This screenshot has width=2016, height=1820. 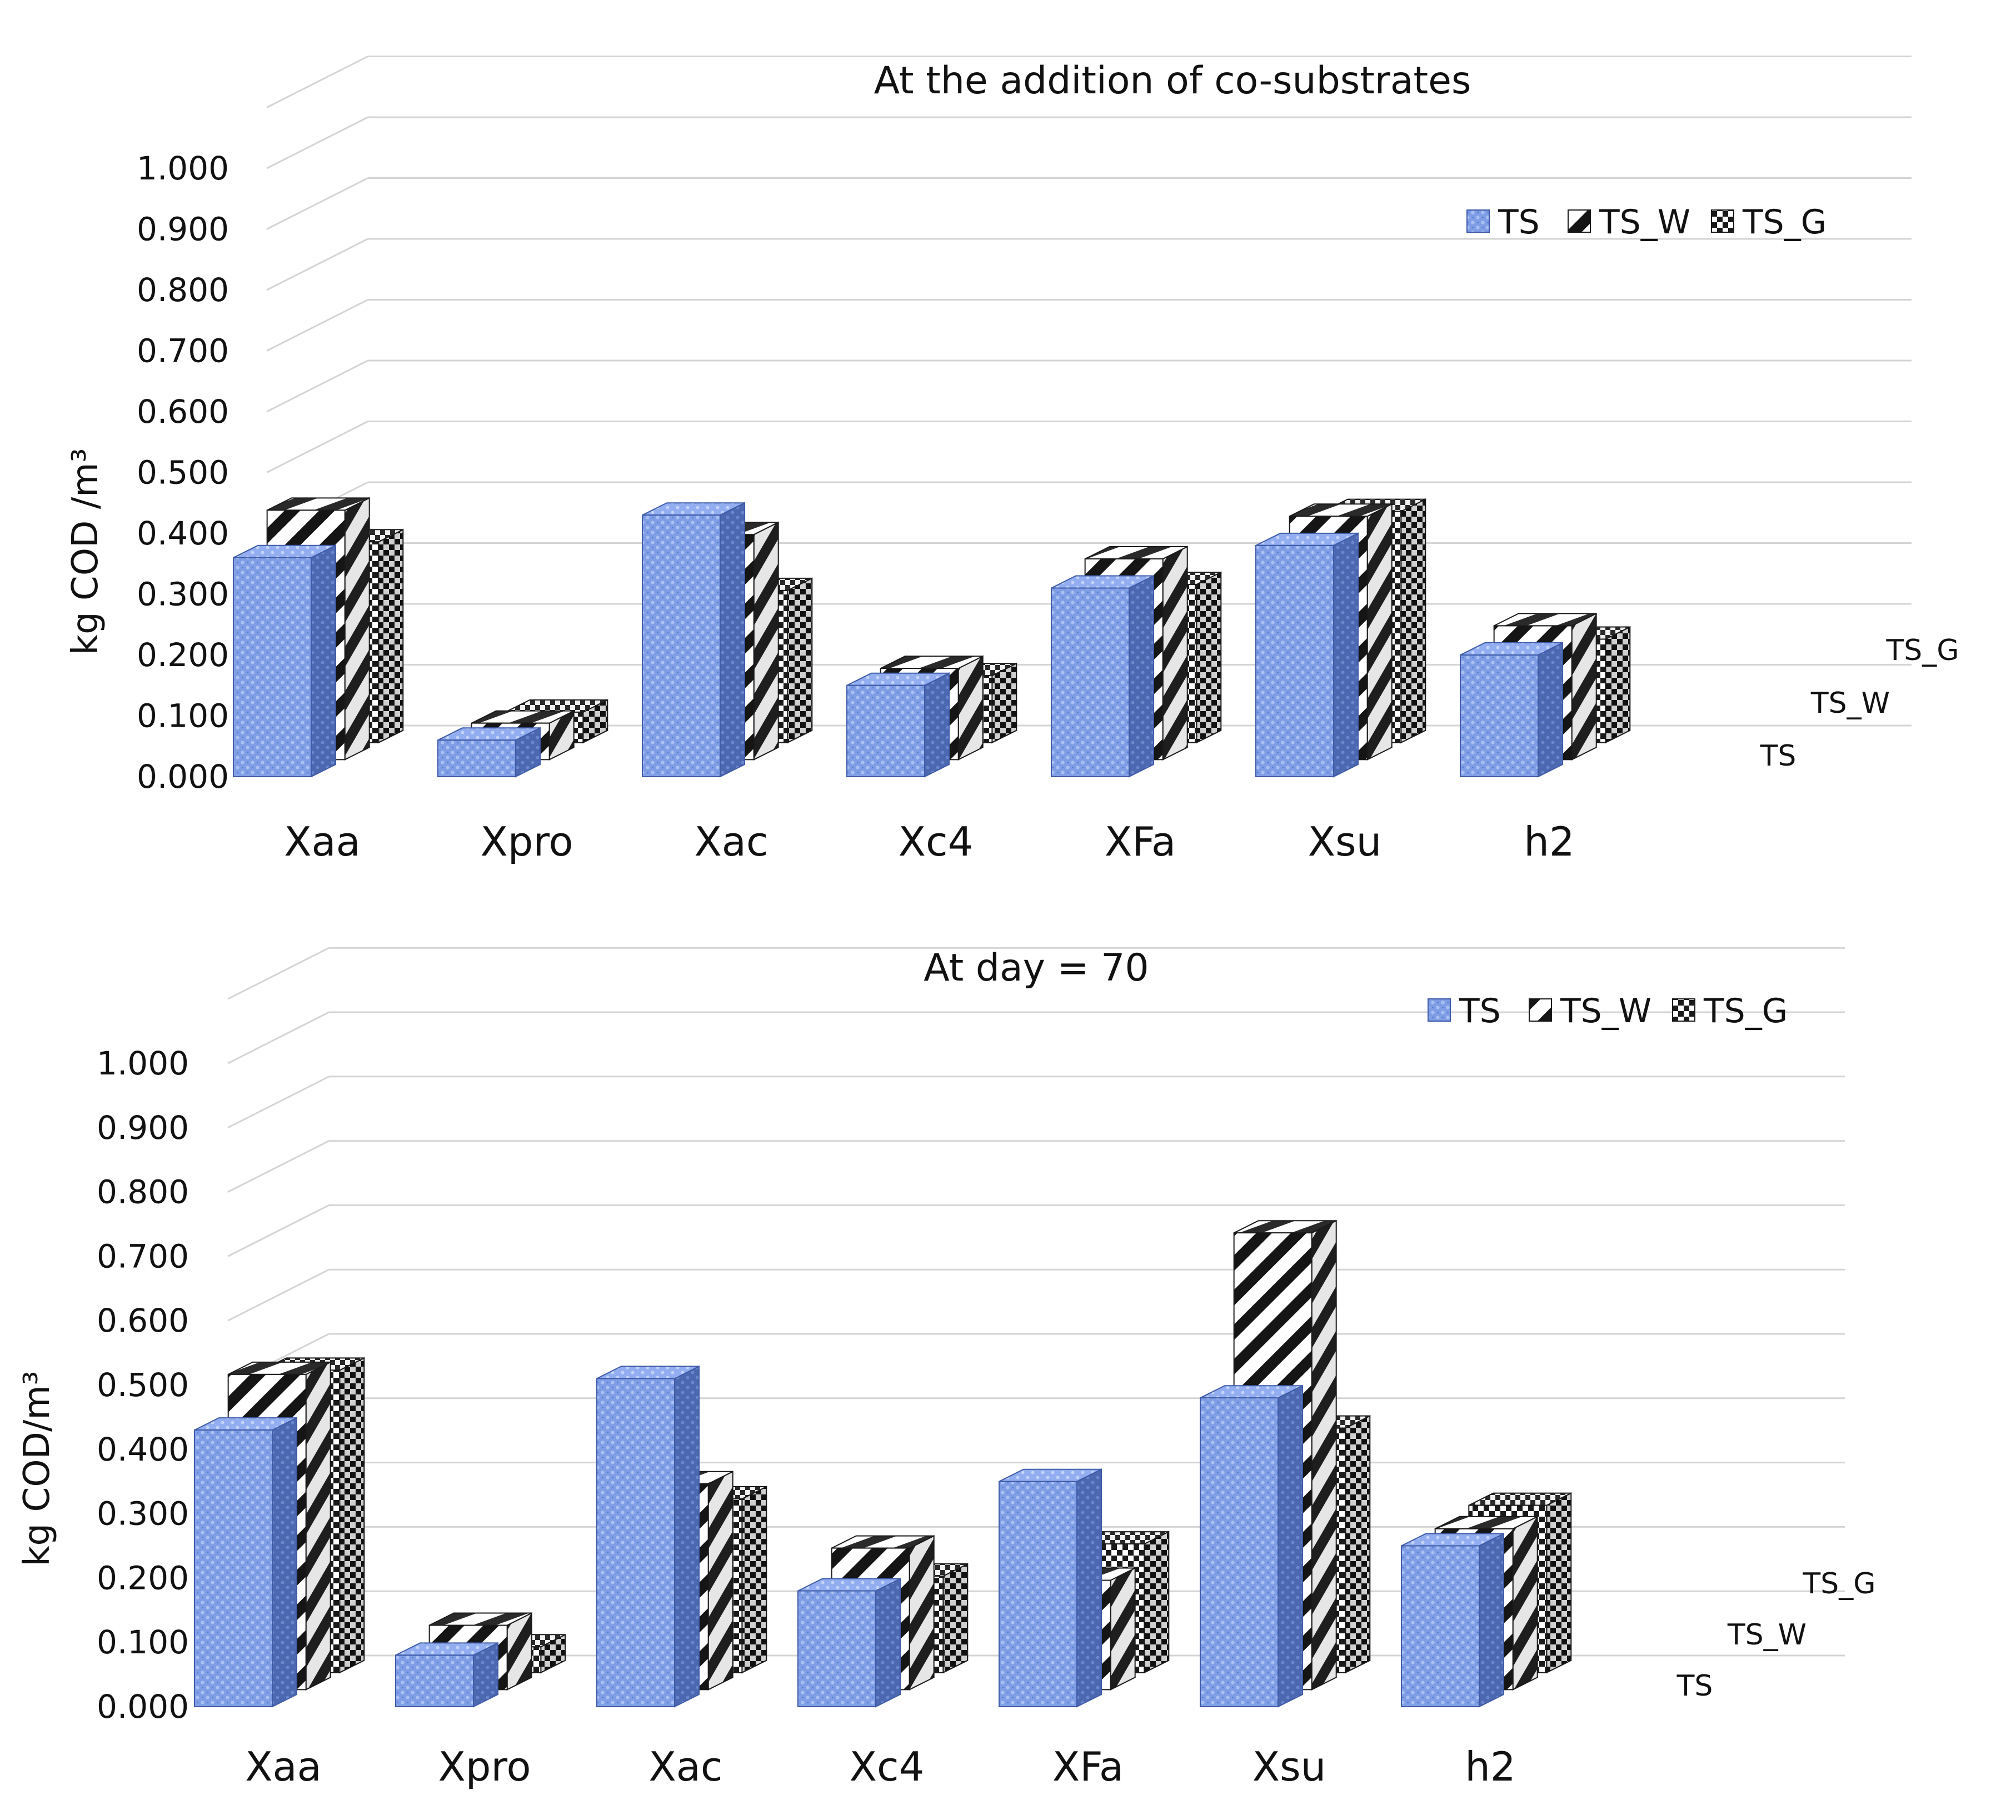 What do you see at coordinates (932, 637) in the screenshot?
I see `bars` at bounding box center [932, 637].